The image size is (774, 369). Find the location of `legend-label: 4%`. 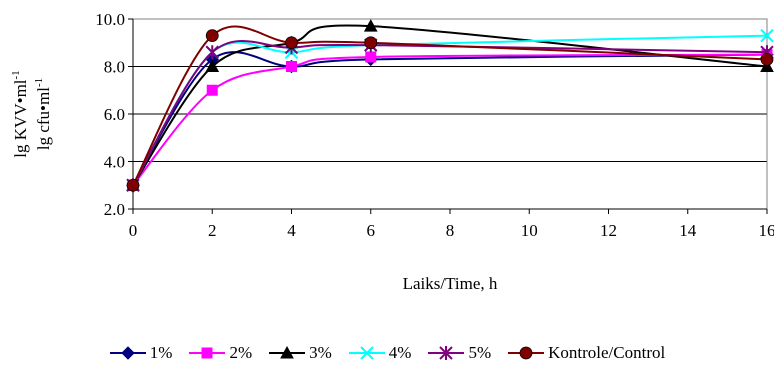

legend-label: 4% is located at coordinates (400, 352).